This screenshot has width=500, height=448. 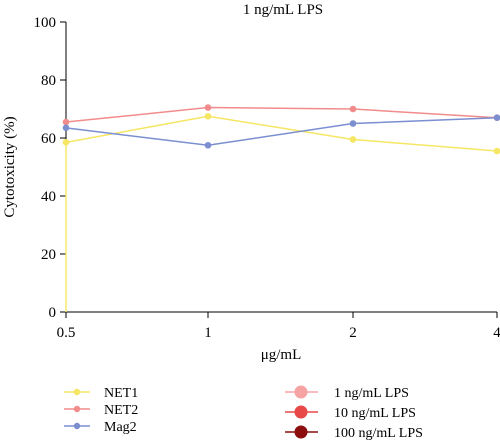 What do you see at coordinates (281, 114) in the screenshot?
I see `series-line-net2` at bounding box center [281, 114].